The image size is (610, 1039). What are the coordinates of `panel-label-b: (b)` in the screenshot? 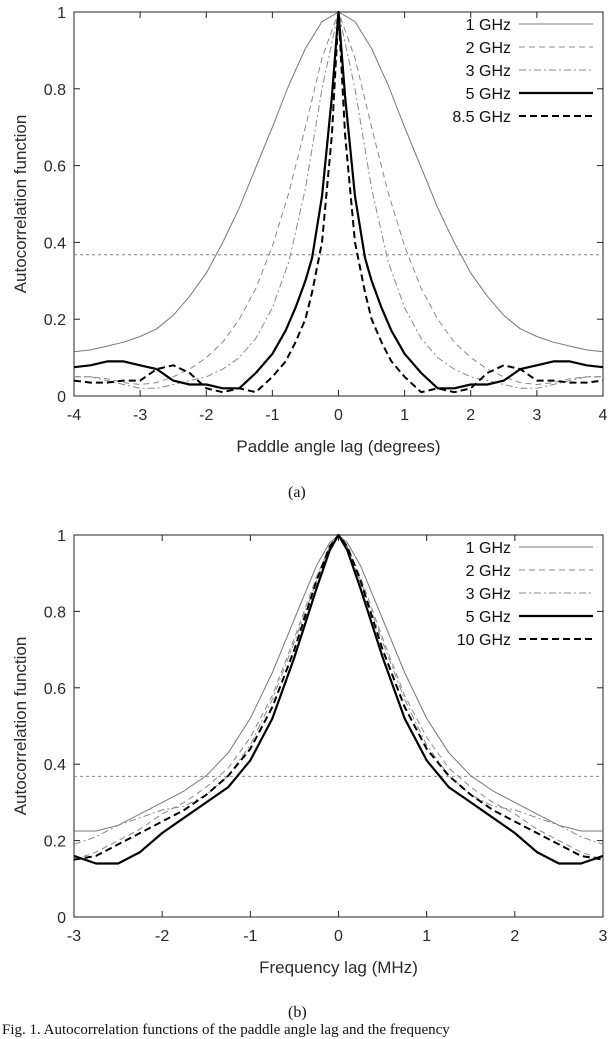 It's located at (297, 1012).